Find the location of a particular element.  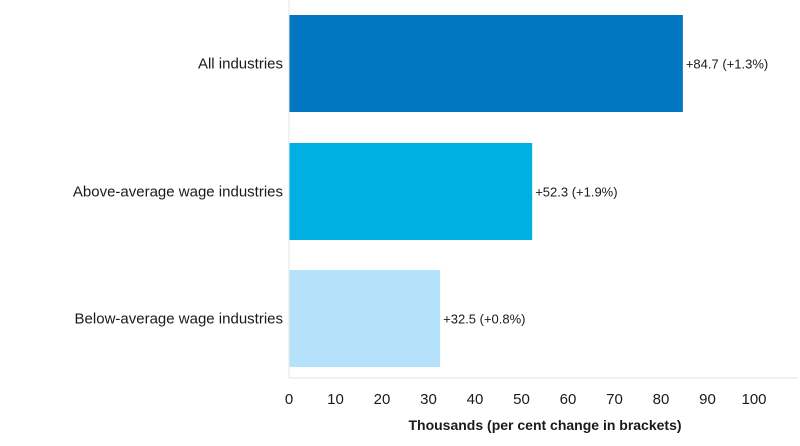

x-tick-label-5: 50 is located at coordinates (521, 399).